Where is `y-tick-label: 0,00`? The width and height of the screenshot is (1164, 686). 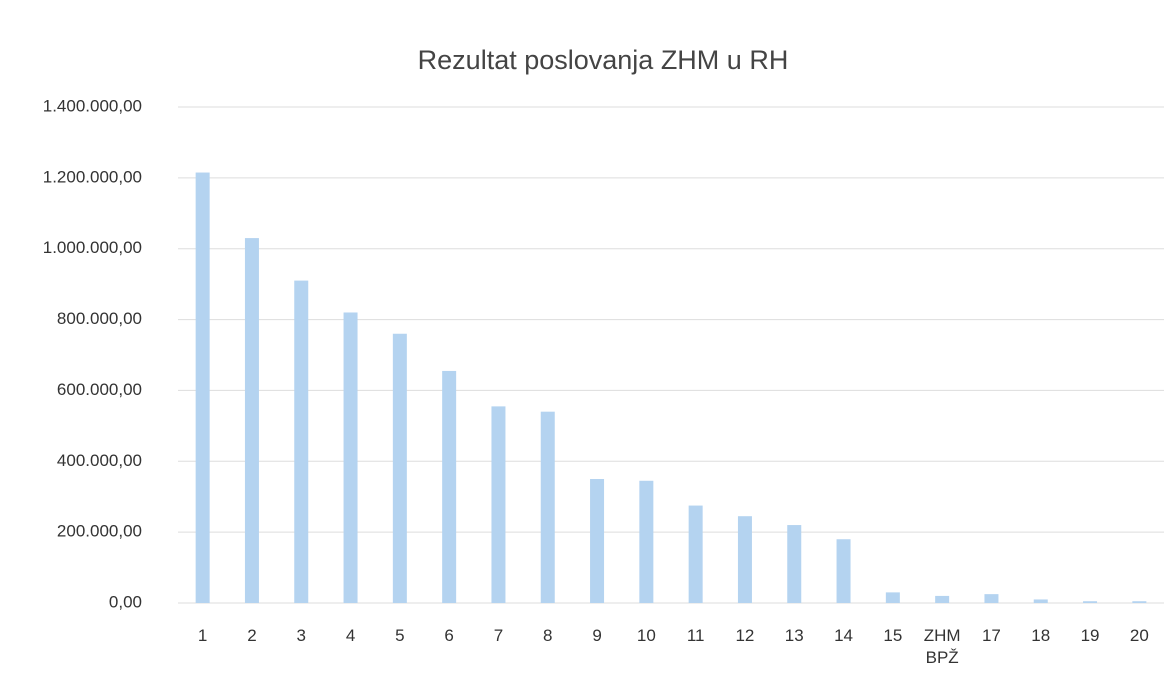 y-tick-label: 0,00 is located at coordinates (125, 601).